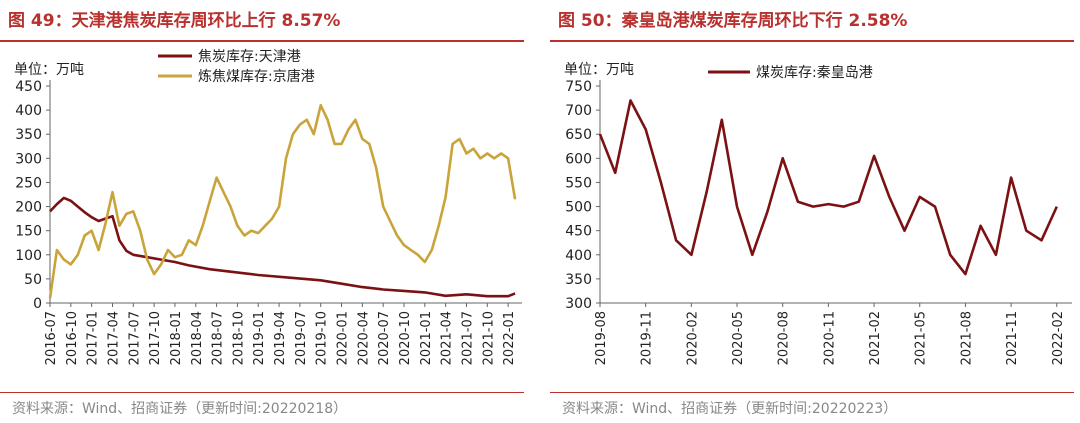  I want to click on x-tick-label: 2019-01, so click(259, 338).